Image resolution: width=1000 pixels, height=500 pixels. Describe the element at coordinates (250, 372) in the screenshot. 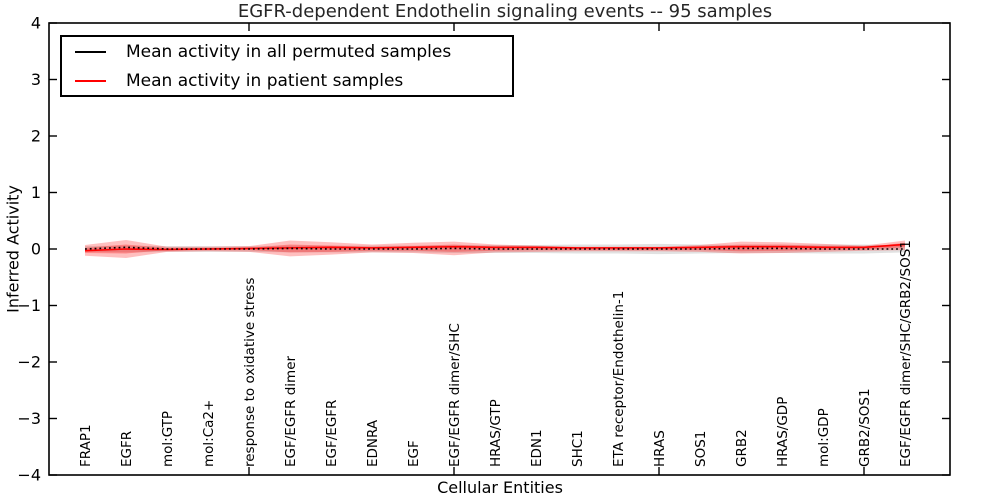

I see `category-label: response to oxidative stress` at that location.